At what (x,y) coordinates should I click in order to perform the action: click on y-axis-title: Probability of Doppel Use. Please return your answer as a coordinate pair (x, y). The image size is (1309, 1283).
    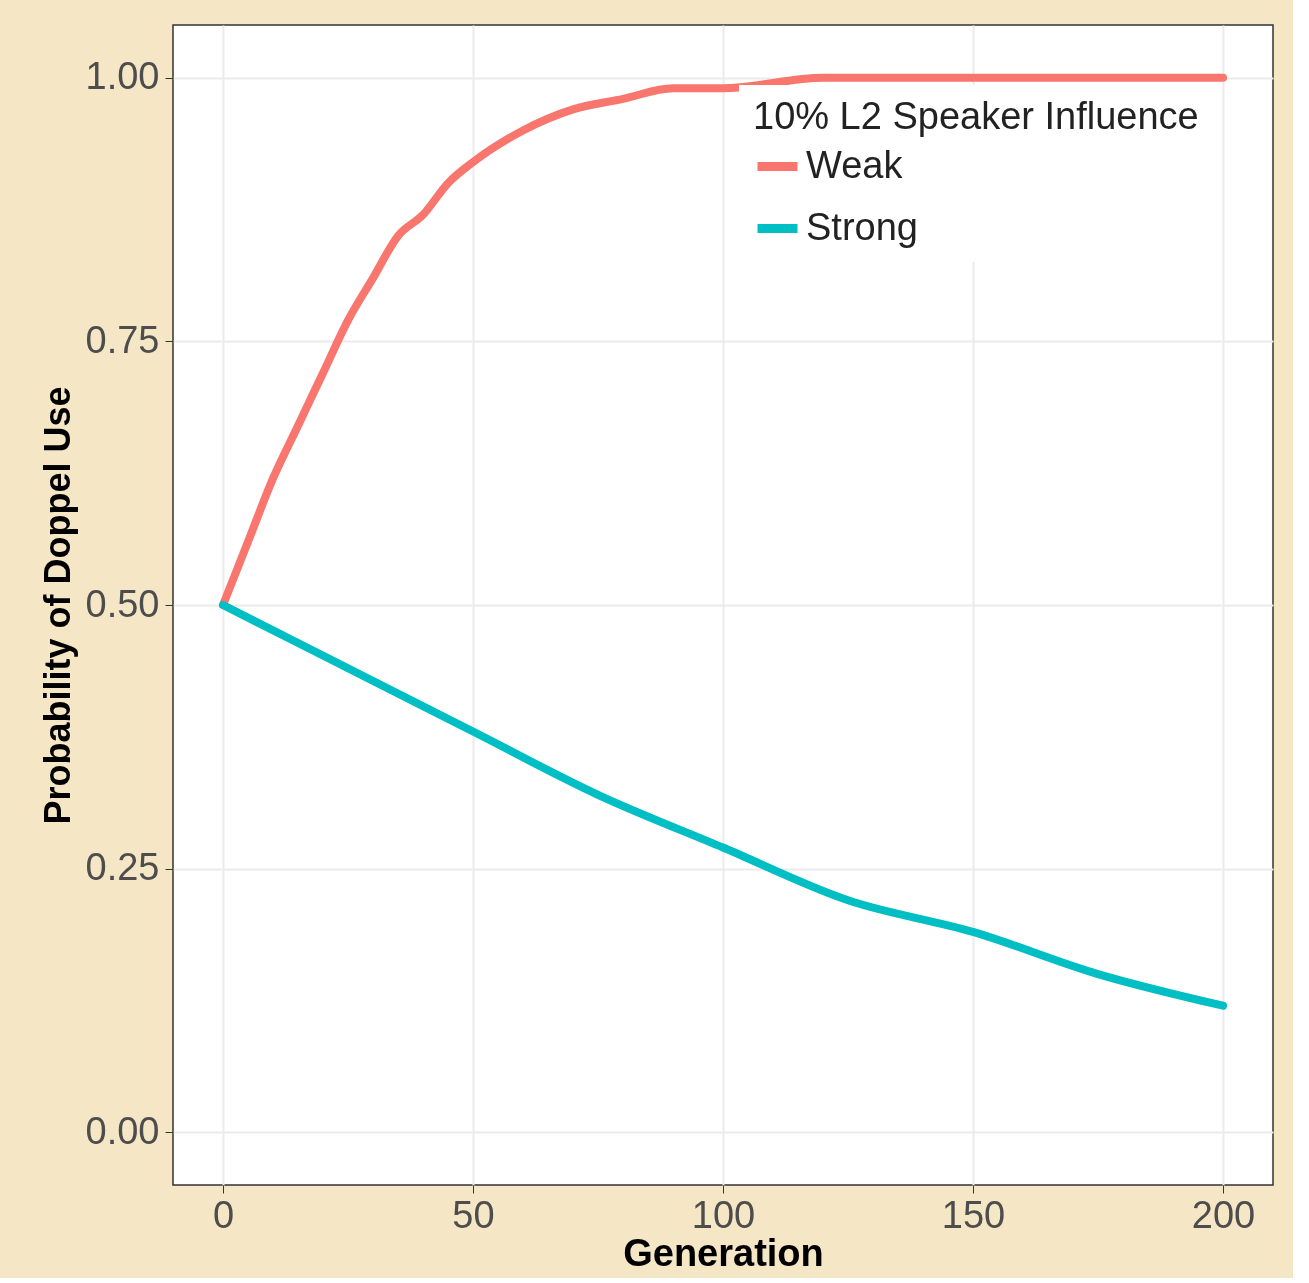
    Looking at the image, I should click on (57, 605).